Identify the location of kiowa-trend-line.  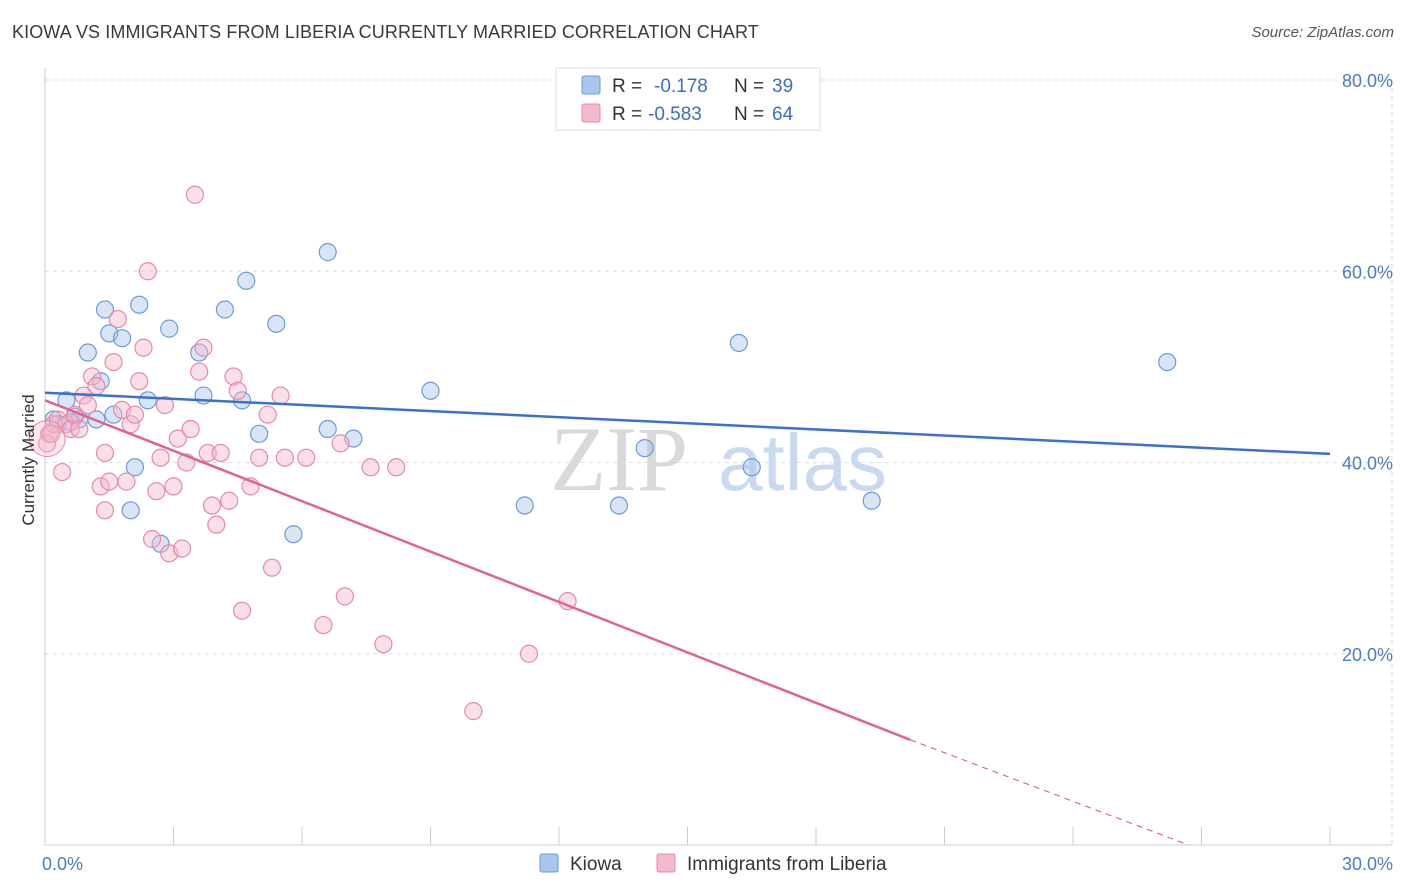
(687, 423).